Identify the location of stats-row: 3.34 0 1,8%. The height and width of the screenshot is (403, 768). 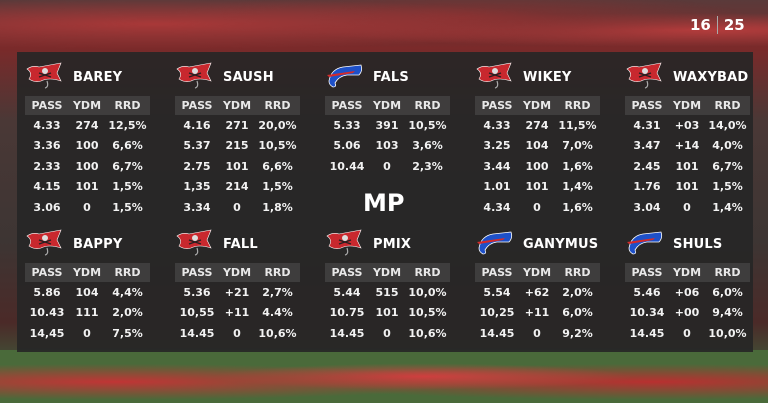
(237, 207).